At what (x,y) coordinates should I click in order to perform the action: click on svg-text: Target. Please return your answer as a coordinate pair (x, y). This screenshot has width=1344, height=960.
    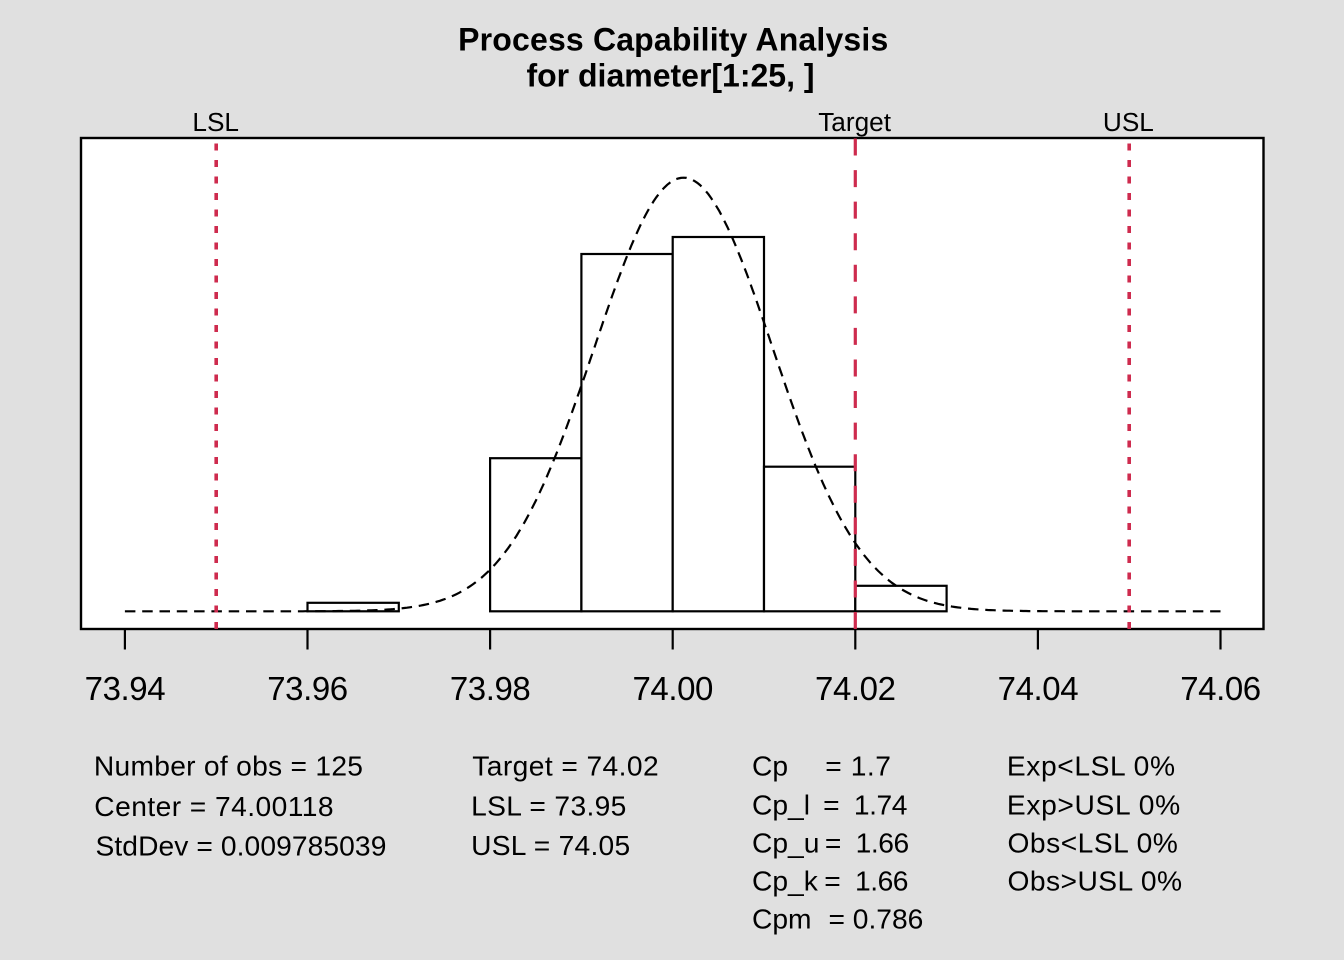
    Looking at the image, I should click on (855, 122).